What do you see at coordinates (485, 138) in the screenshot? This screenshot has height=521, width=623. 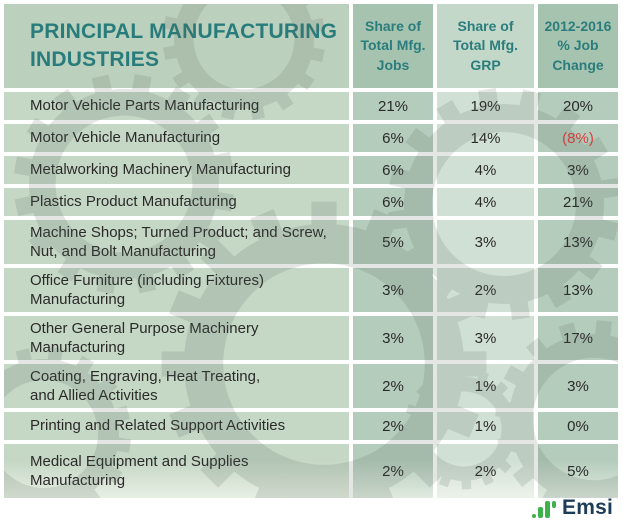 I see `grp-share-value: 14%` at bounding box center [485, 138].